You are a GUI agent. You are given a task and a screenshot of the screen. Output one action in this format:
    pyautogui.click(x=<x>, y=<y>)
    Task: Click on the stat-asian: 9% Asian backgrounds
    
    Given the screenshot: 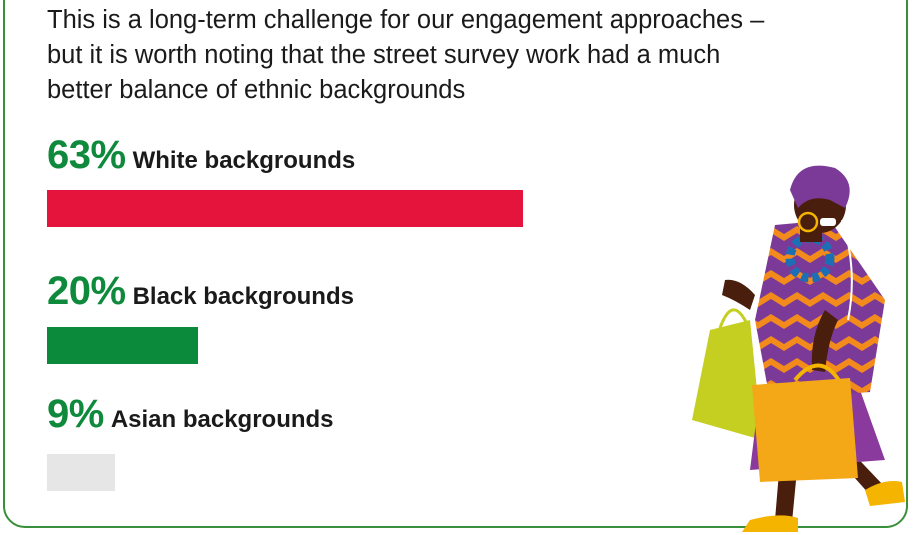 What is the action you would take?
    pyautogui.click(x=190, y=414)
    